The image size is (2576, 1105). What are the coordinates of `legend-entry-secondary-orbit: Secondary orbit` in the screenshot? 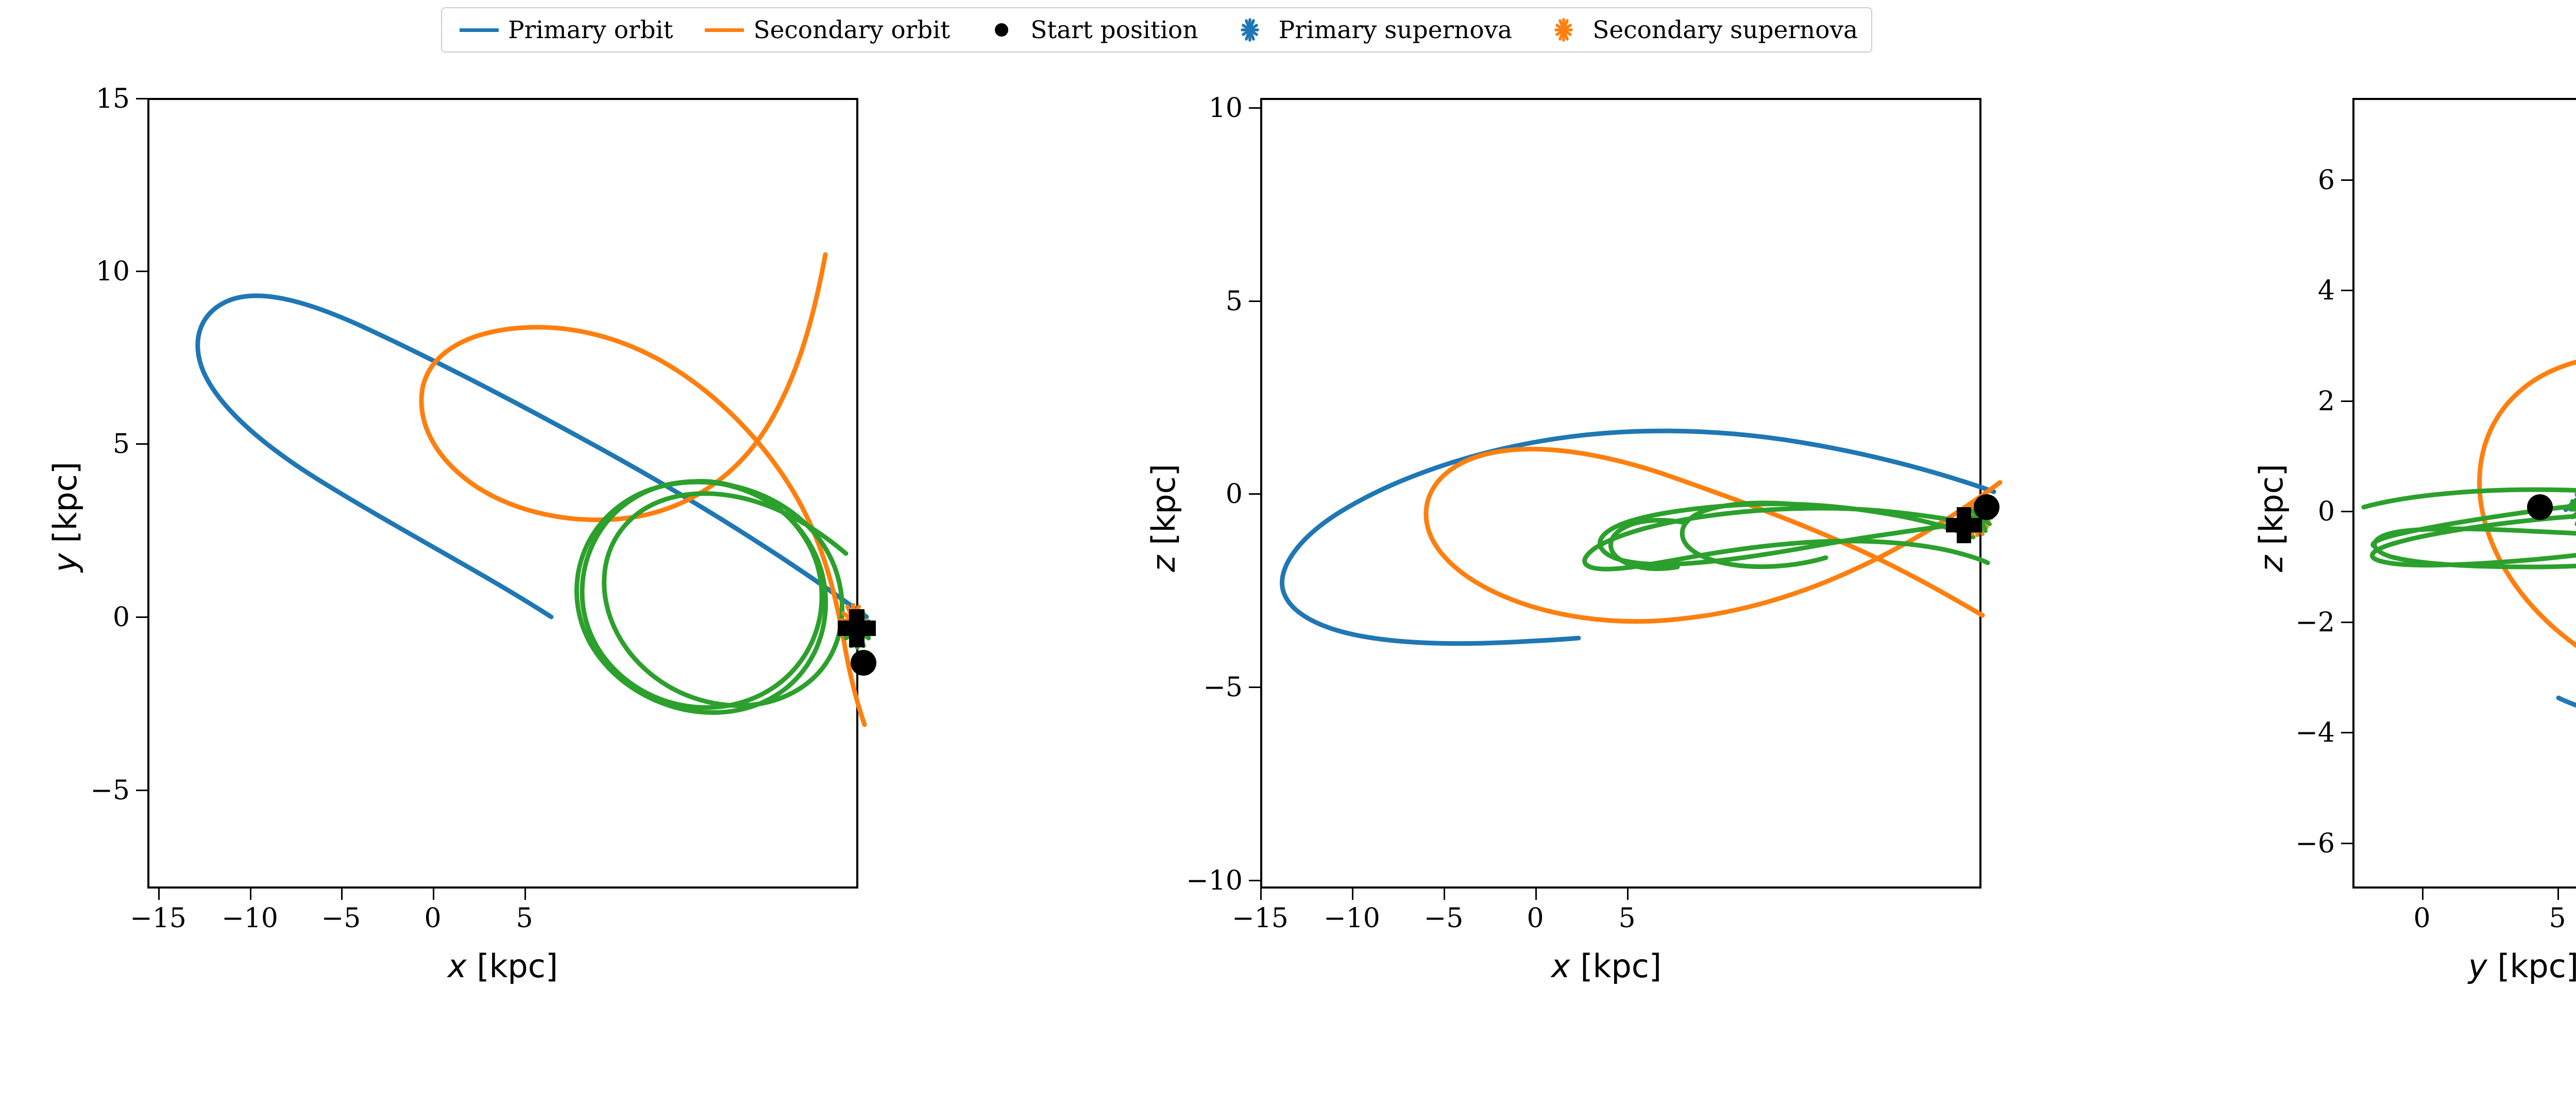 It's located at (825, 30).